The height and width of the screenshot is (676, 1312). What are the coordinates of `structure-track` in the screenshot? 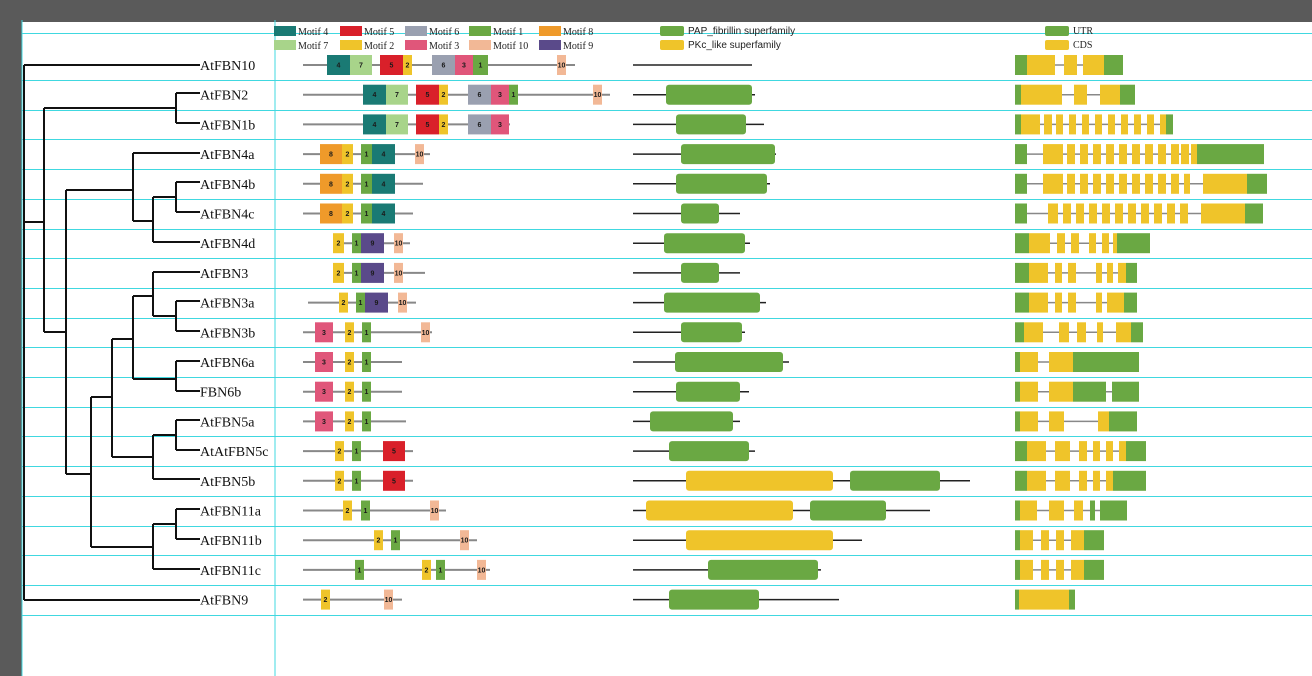 It's located at (1141, 183).